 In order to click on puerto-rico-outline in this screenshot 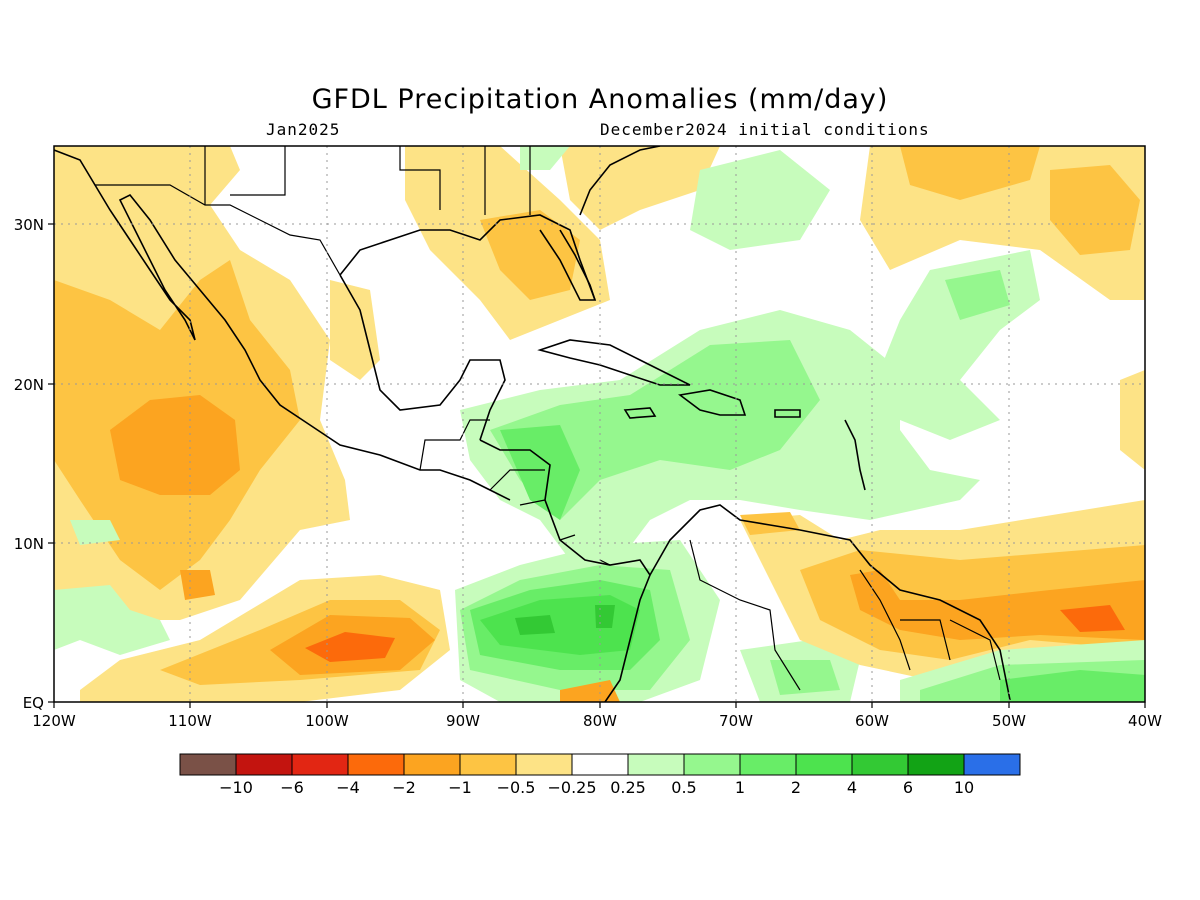, I will do `click(787, 413)`.